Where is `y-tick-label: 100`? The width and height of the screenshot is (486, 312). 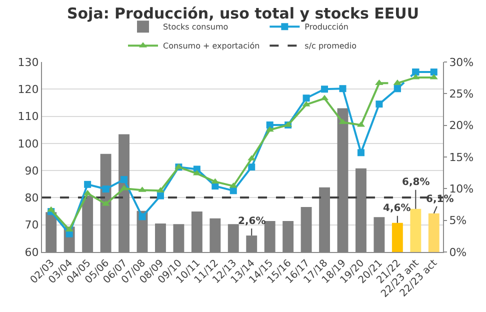
y-tick-label: 100 is located at coordinates (28, 143).